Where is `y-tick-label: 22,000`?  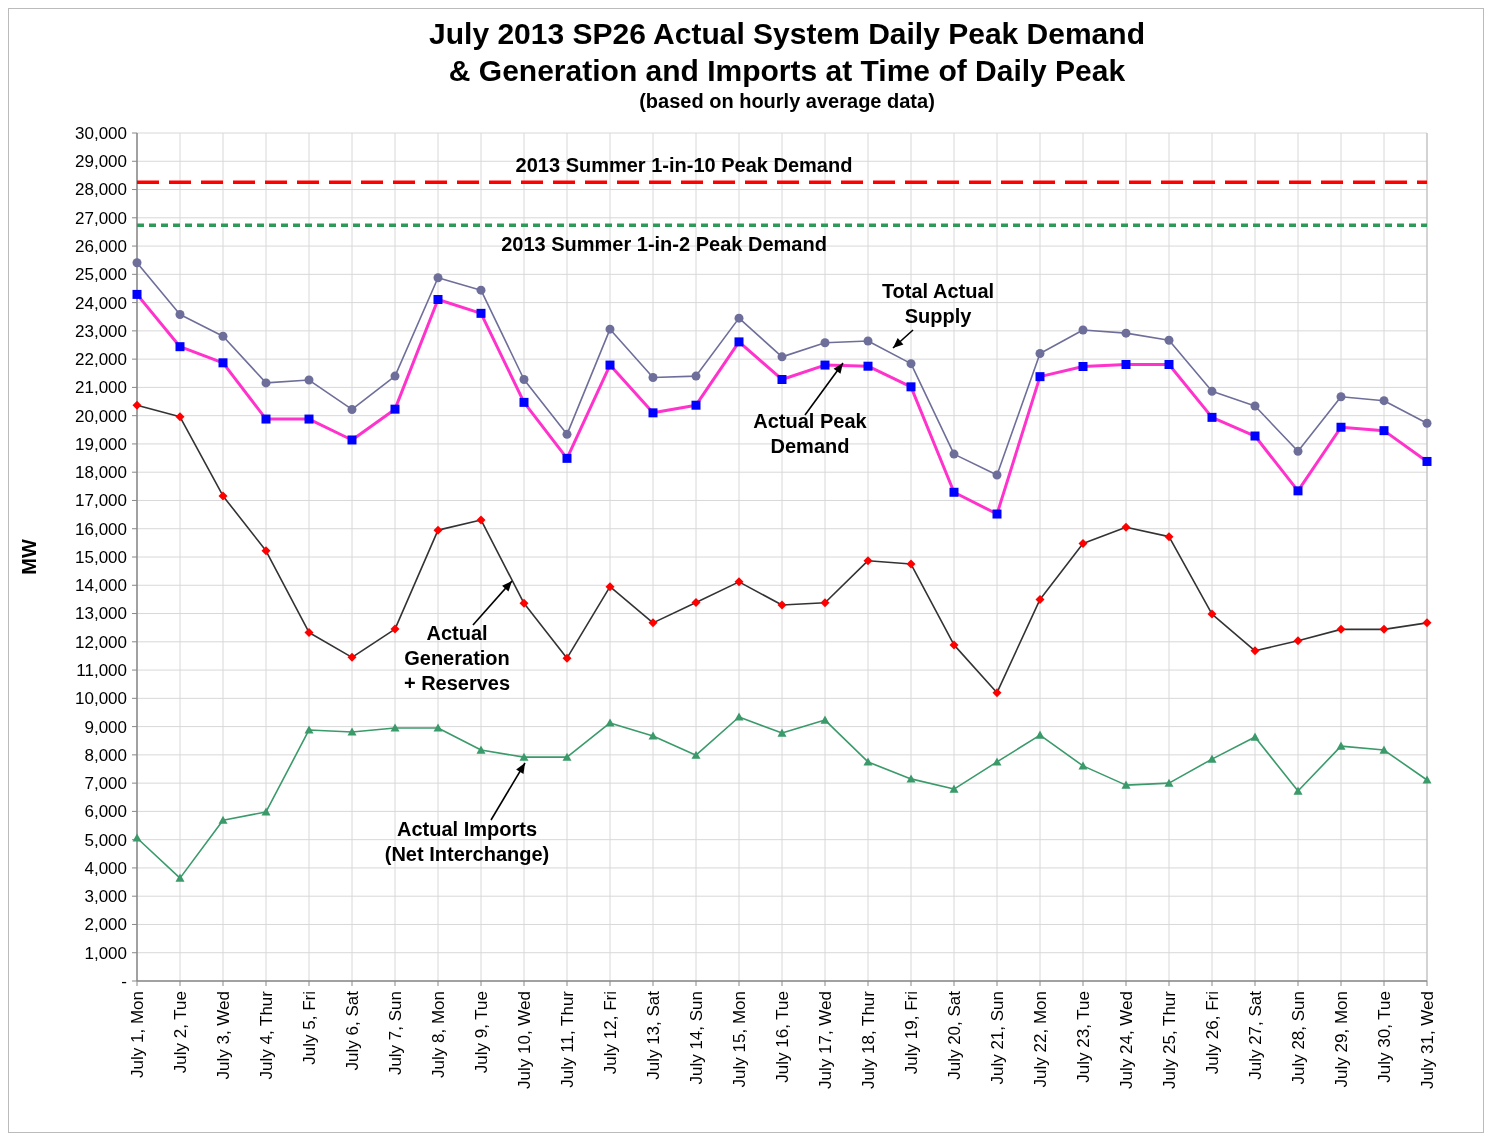 y-tick-label: 22,000 is located at coordinates (101, 360).